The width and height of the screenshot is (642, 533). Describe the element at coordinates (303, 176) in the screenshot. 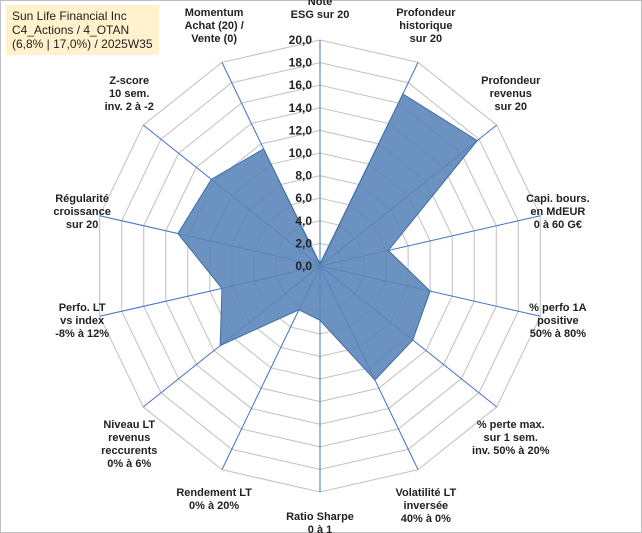

I see `tick-label: 8,0` at that location.